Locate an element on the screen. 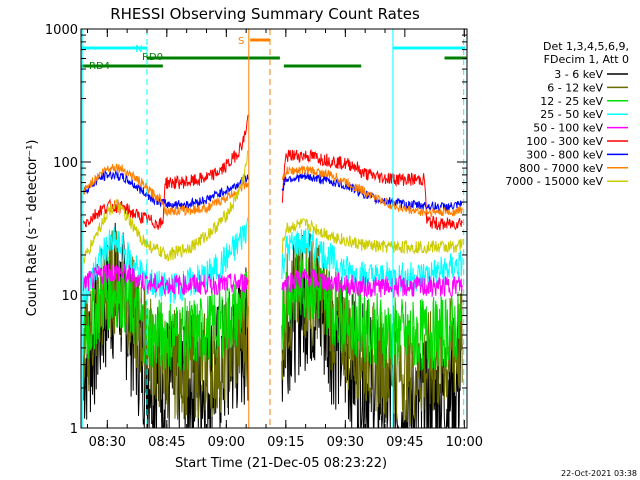  legend-header-line: Det 1,3,4,5,6,9, is located at coordinates (586, 46).